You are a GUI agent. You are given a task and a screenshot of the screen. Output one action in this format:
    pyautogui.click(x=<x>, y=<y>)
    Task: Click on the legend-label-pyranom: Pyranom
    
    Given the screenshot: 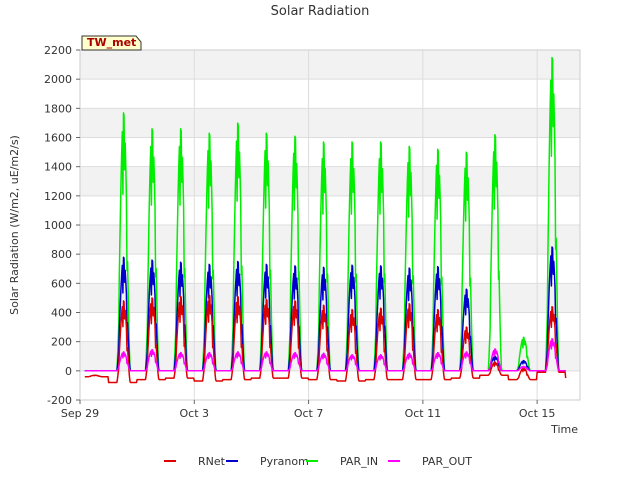 What is the action you would take?
    pyautogui.click(x=284, y=461)
    